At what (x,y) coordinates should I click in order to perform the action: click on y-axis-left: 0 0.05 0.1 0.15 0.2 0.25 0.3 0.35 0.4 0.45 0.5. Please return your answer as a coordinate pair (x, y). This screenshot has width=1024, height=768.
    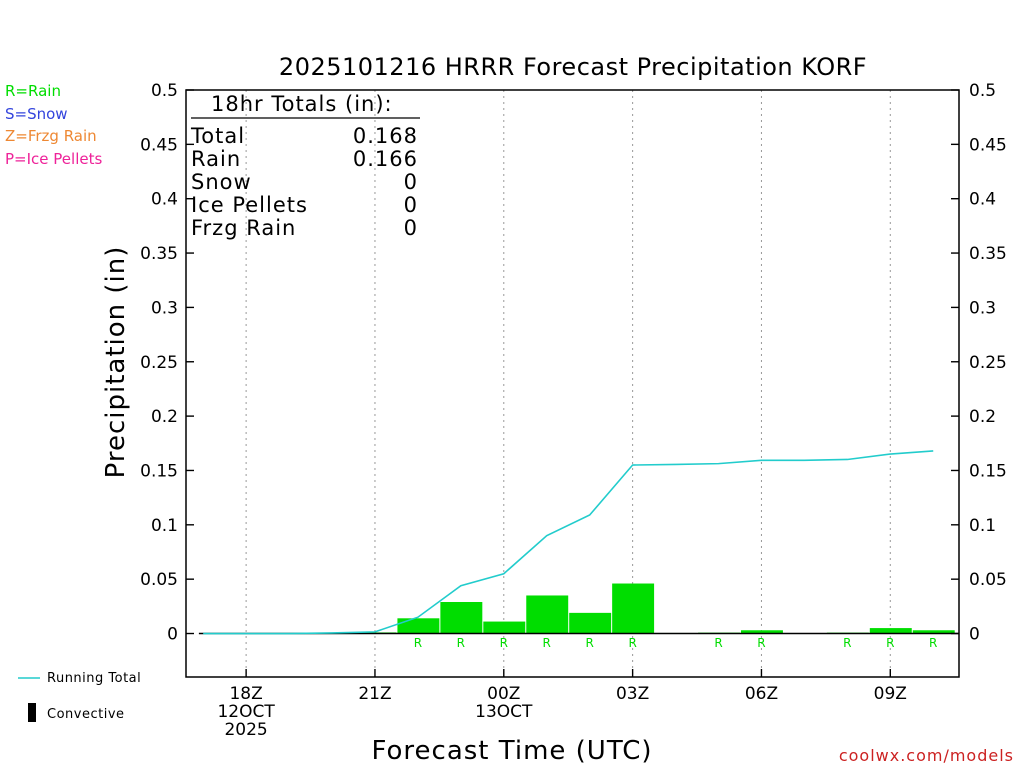
    Looking at the image, I should click on (167, 363).